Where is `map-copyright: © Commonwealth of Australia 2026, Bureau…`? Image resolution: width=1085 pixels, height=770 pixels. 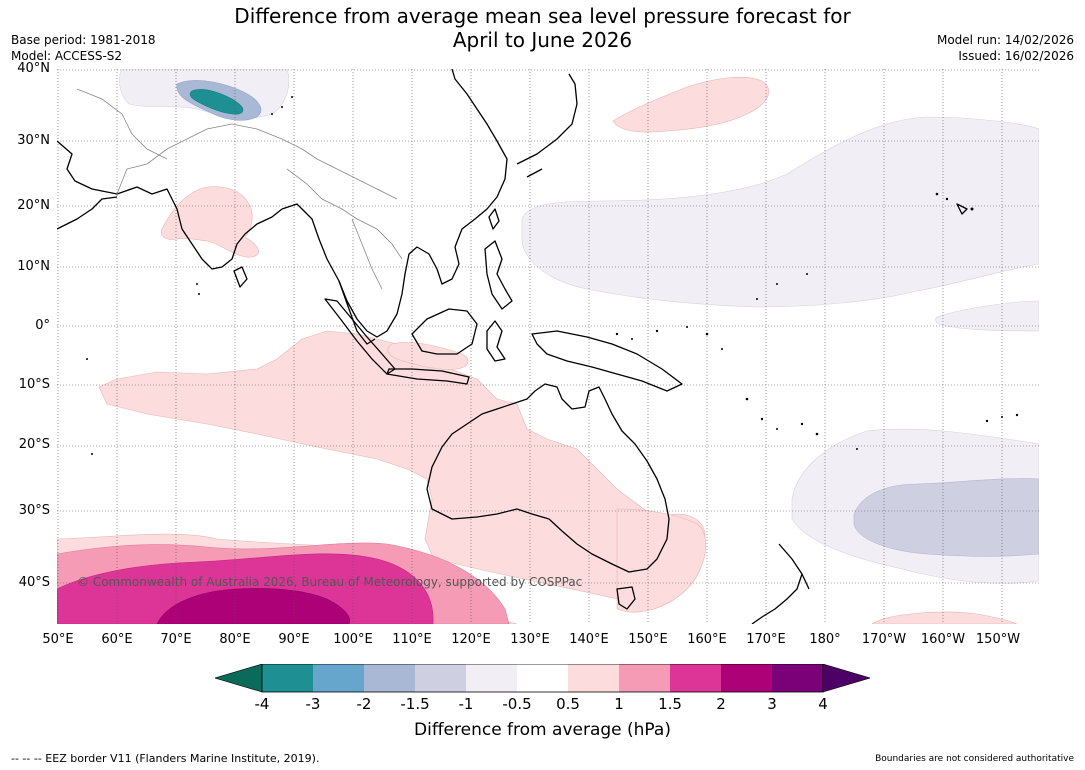 map-copyright: © Commonwealth of Australia 2026, Bureau… is located at coordinates (329, 582).